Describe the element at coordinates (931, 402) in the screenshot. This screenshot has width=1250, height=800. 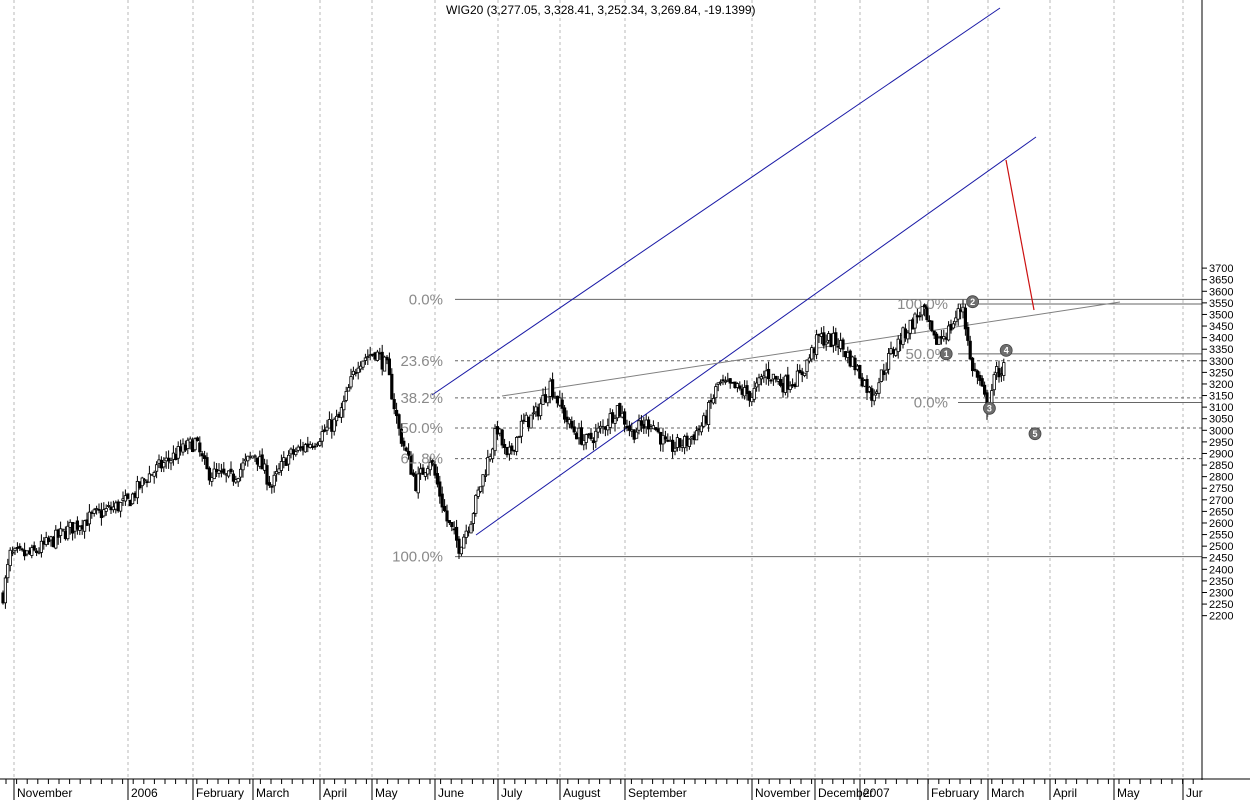
I see `fib-right-label: 0.0%` at that location.